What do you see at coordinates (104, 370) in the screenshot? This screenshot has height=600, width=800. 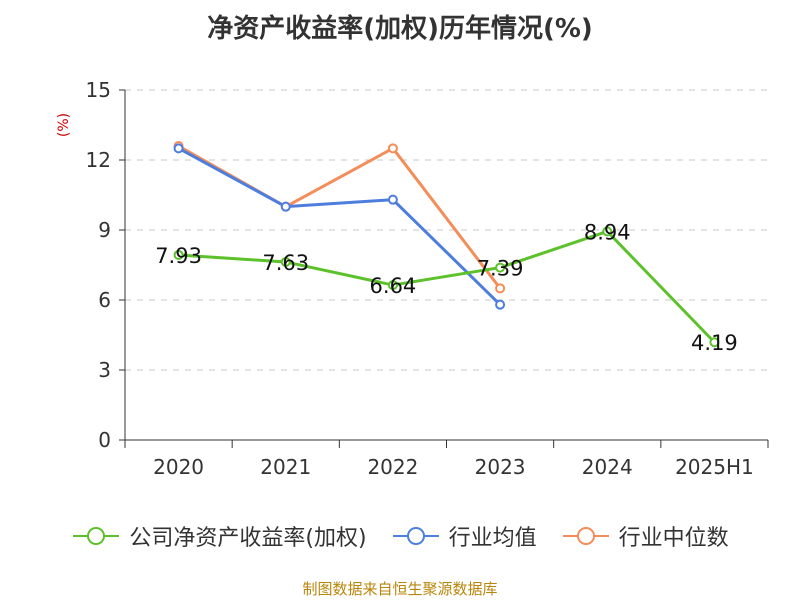 I see `y-tick-label: 3` at bounding box center [104, 370].